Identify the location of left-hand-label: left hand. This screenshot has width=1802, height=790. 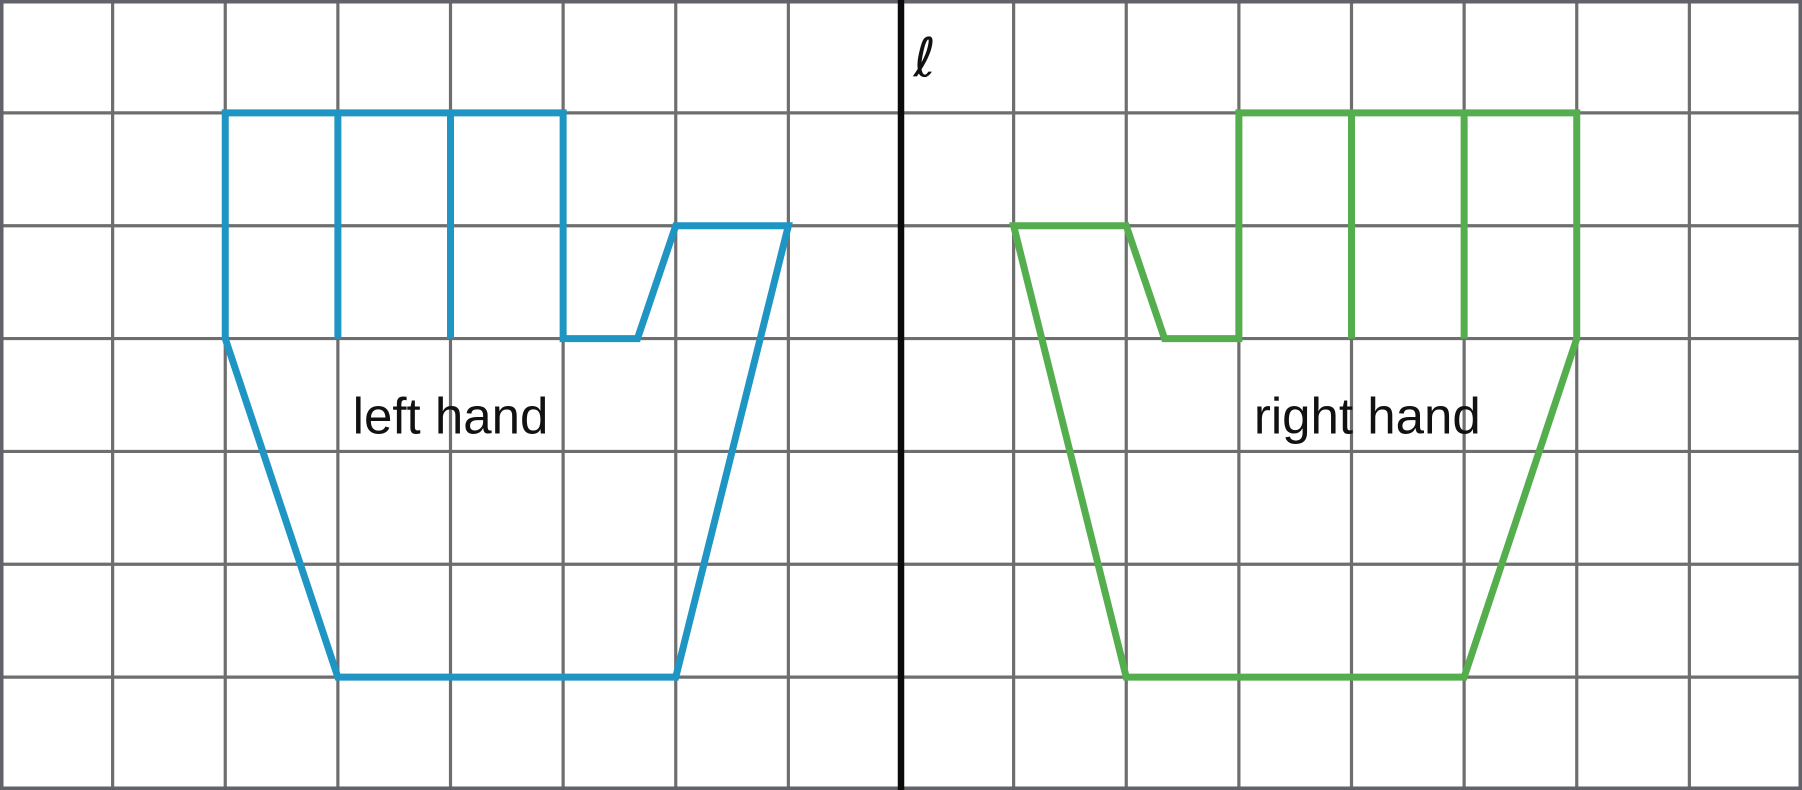
(451, 415).